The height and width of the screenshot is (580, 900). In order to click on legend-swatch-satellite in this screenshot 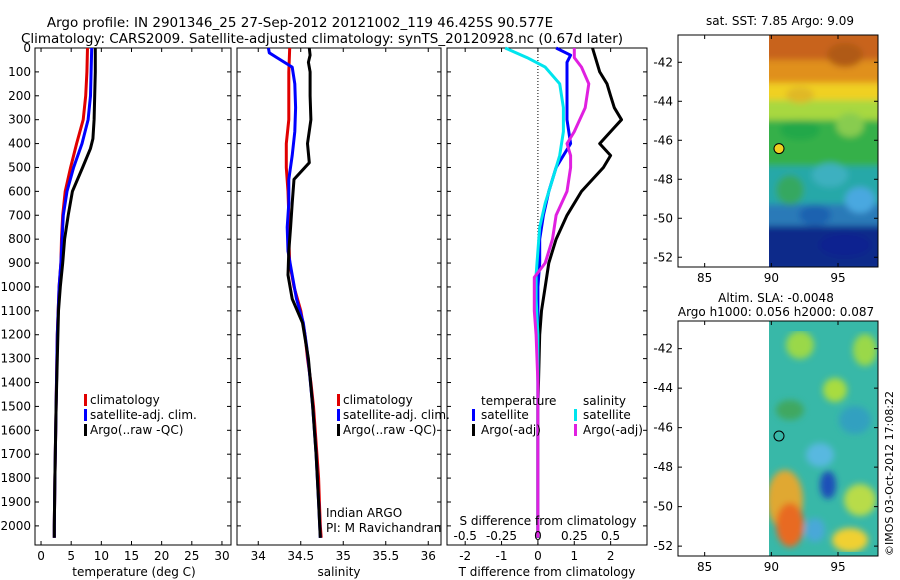, I will do `click(338, 415)`.